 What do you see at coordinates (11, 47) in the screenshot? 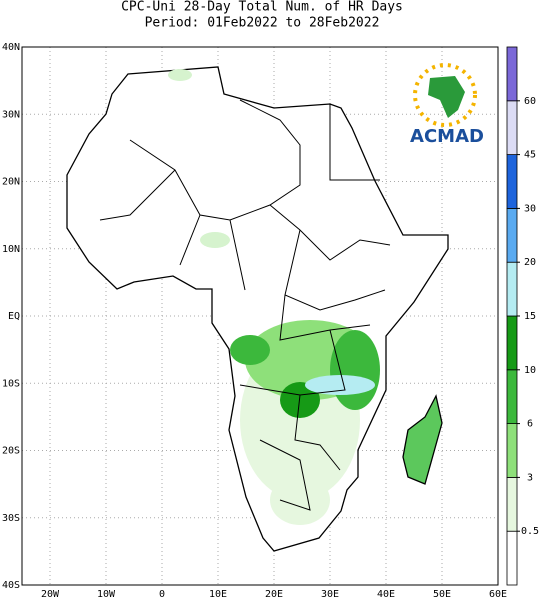
I see `y-tick-label: 40N` at bounding box center [11, 47].